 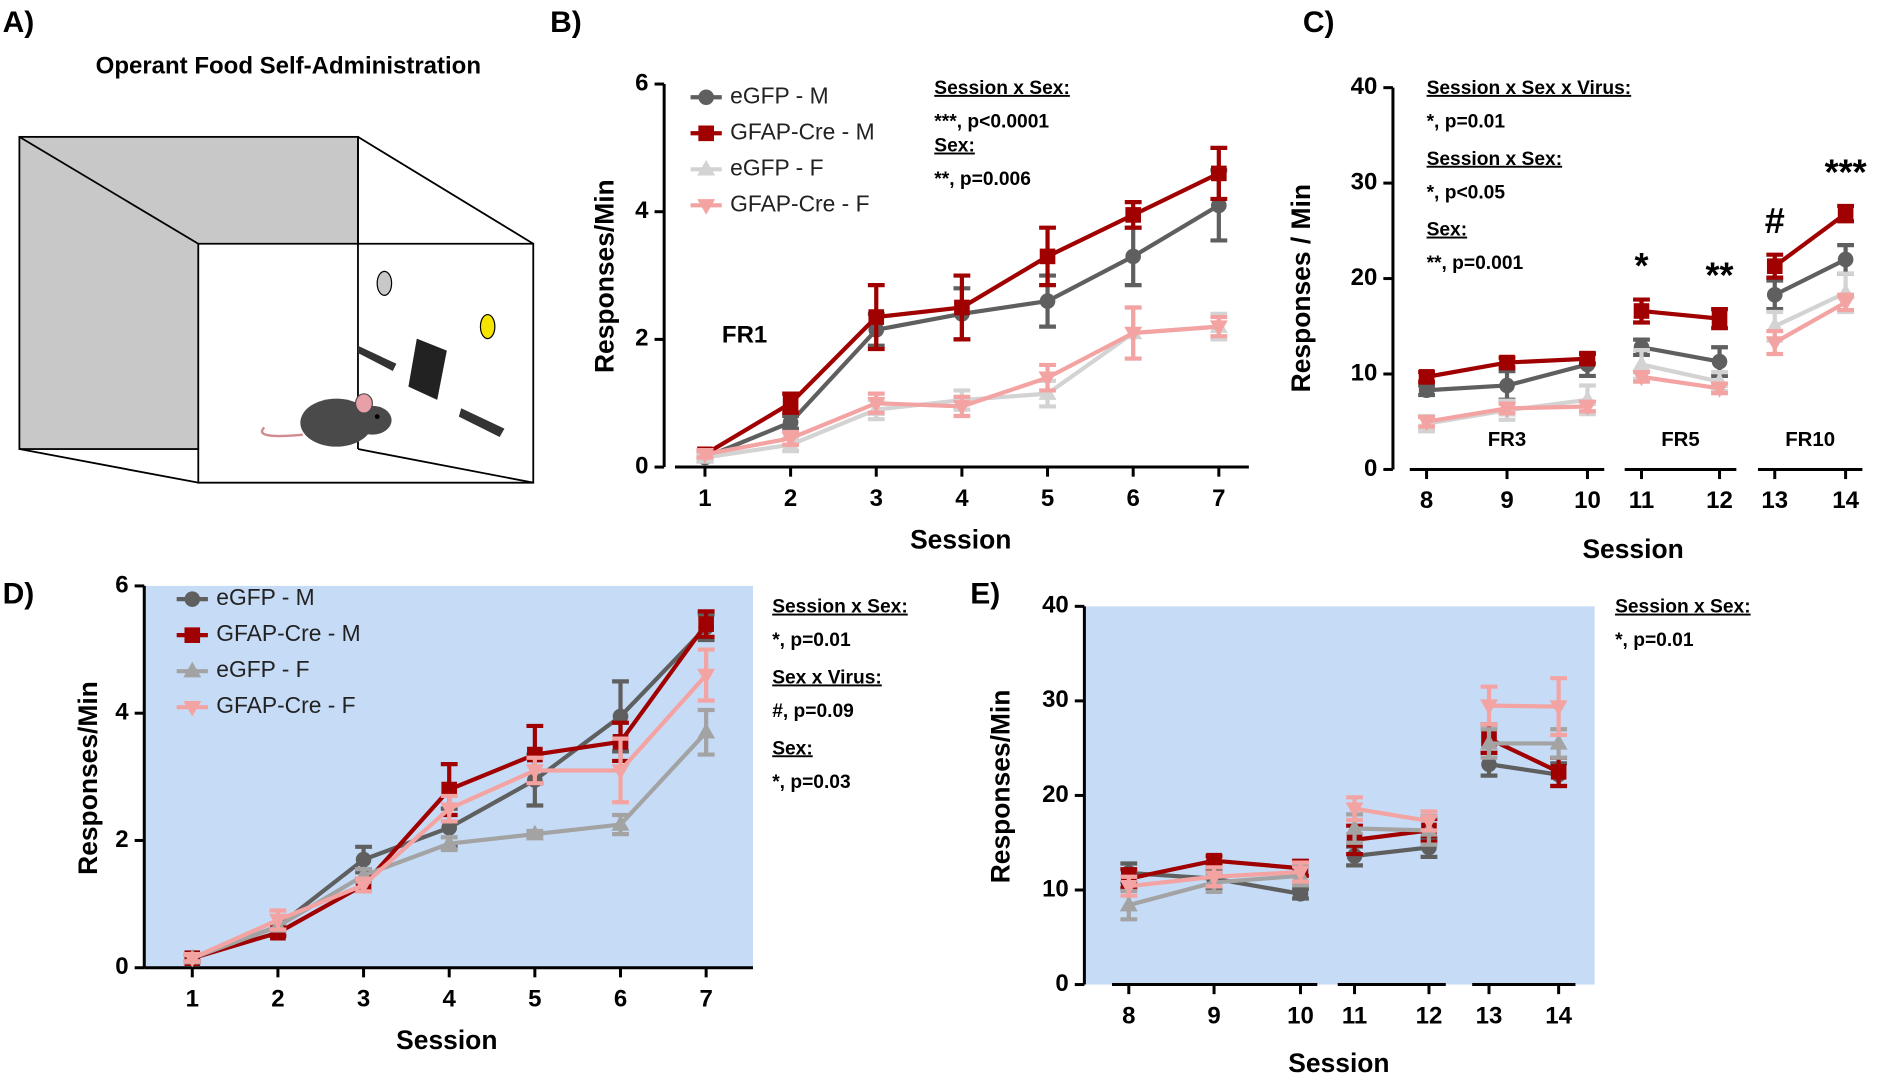 I want to click on x-tick-label: 13, so click(x=1774, y=500).